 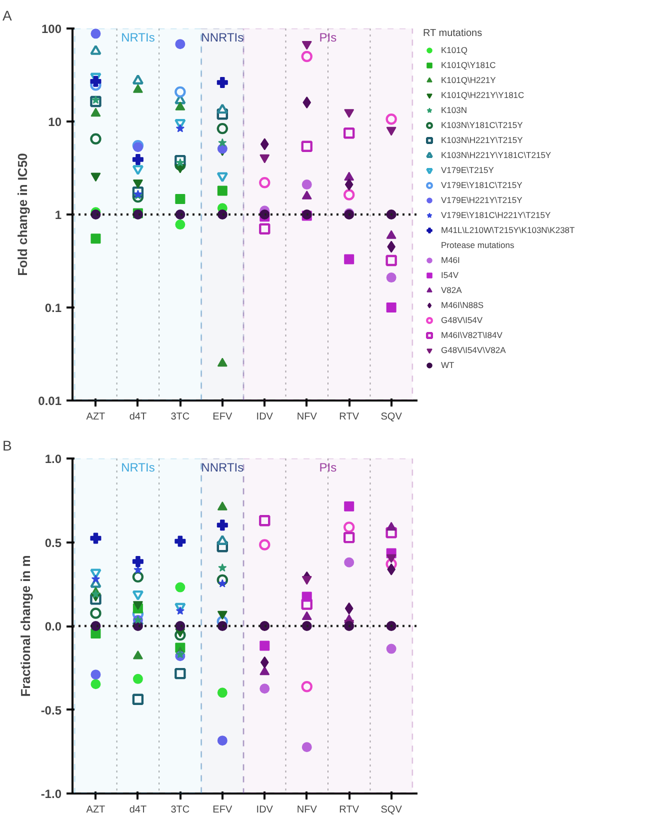 What do you see at coordinates (7, 446) in the screenshot?
I see `chart-title: B` at bounding box center [7, 446].